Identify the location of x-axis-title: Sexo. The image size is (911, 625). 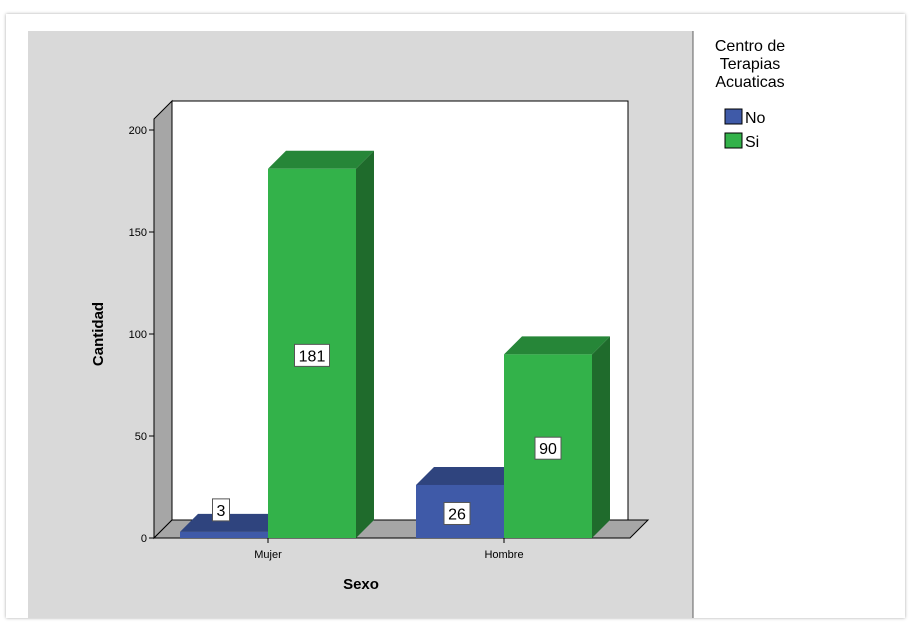
(361, 584).